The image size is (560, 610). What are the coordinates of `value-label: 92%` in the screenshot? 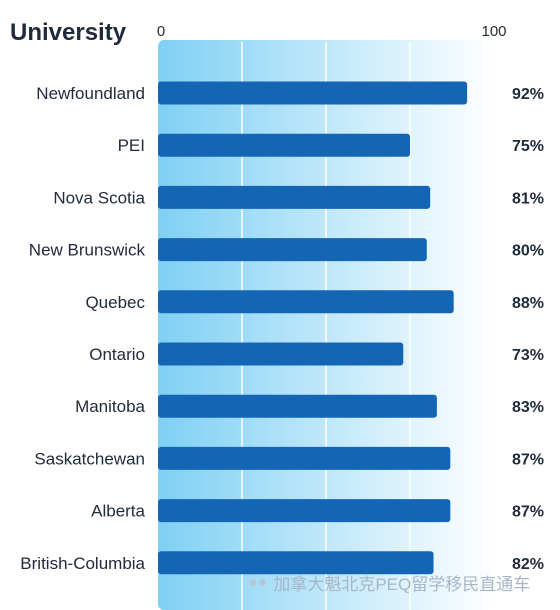 It's located at (528, 94).